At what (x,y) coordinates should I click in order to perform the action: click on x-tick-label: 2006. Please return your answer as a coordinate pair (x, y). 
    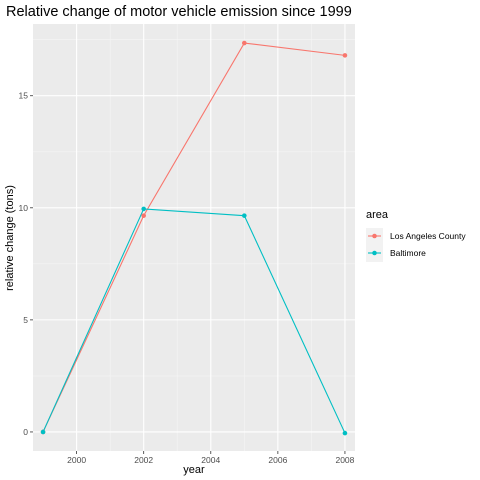
    Looking at the image, I should click on (277, 460).